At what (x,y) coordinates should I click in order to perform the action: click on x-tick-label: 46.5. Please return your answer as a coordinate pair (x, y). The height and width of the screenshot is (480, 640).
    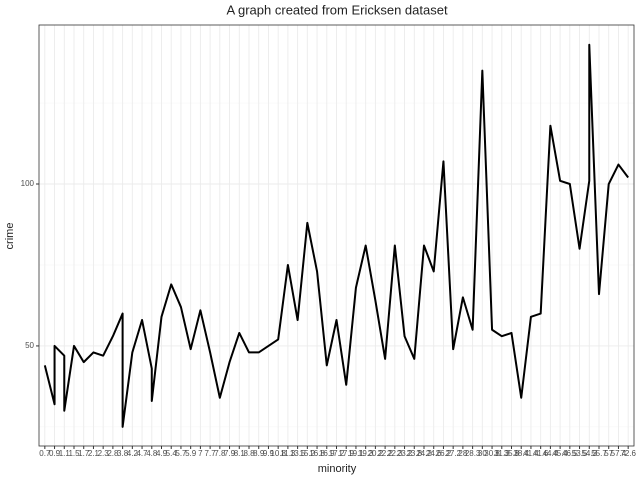
    Looking at the image, I should click on (570, 453).